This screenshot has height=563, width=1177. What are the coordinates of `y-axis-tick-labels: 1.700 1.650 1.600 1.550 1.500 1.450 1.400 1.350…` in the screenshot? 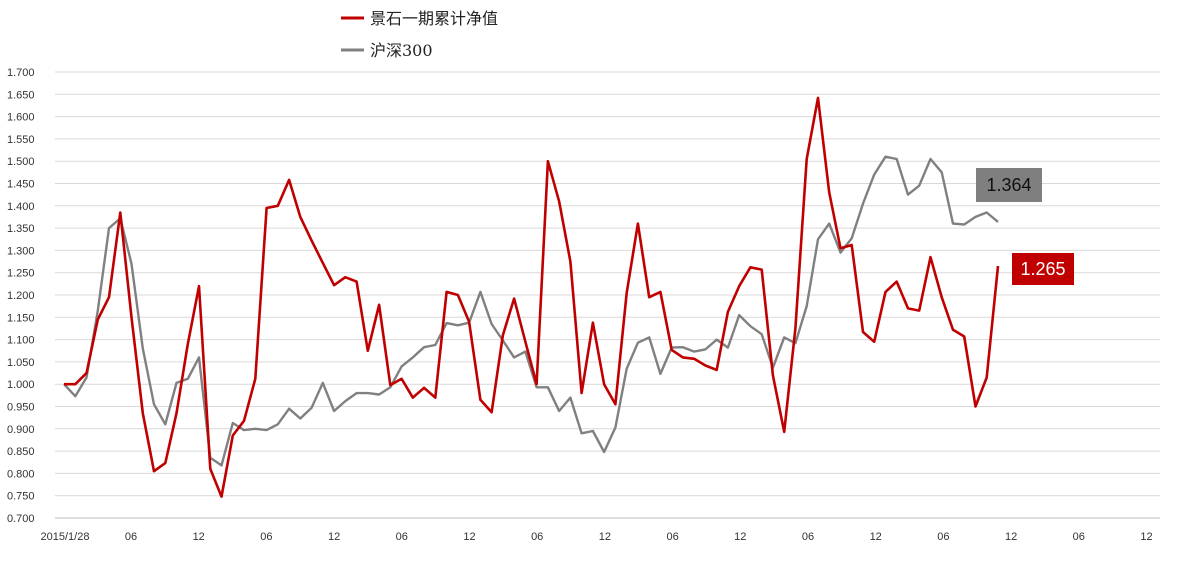 It's located at (21, 296).